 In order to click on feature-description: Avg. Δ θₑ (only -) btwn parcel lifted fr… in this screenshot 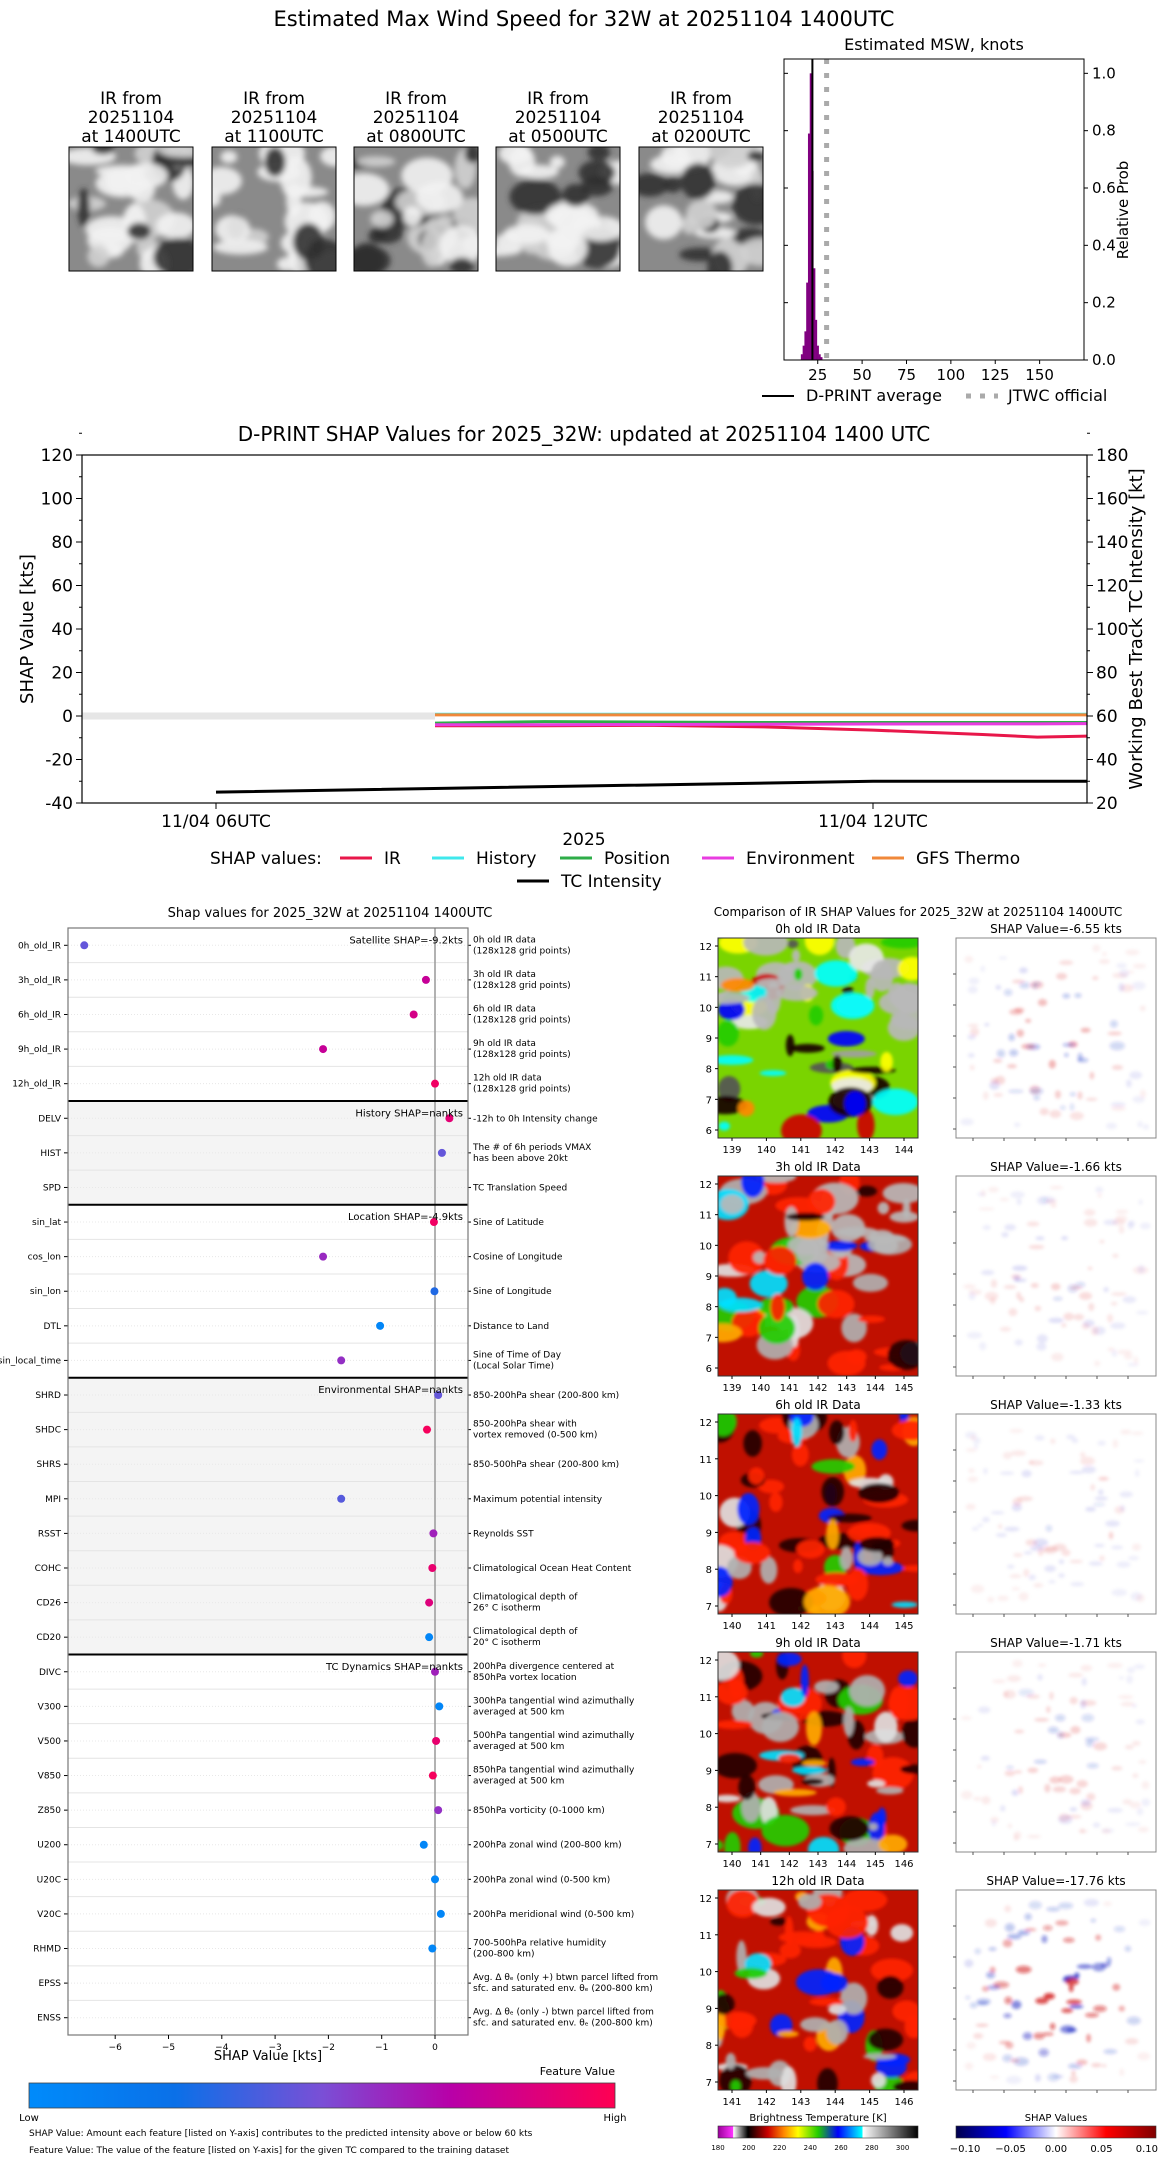, I will do `click(563, 2013)`.